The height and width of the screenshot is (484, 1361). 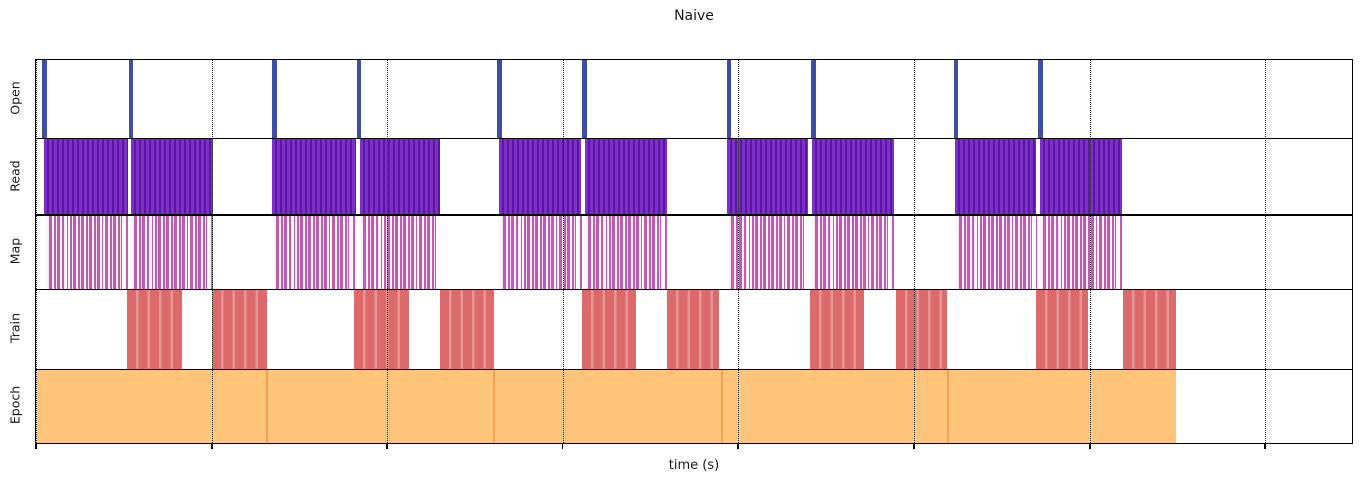 What do you see at coordinates (15, 405) in the screenshot?
I see `lane-label-epoch: Epoch` at bounding box center [15, 405].